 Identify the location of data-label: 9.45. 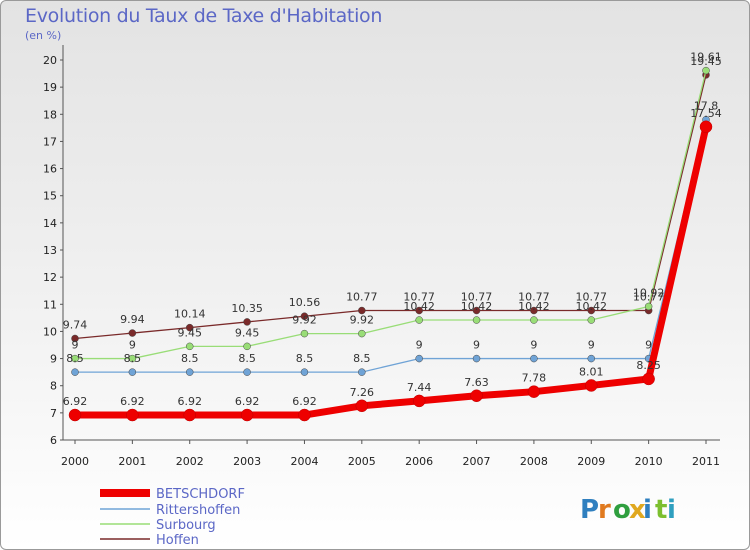
(247, 332).